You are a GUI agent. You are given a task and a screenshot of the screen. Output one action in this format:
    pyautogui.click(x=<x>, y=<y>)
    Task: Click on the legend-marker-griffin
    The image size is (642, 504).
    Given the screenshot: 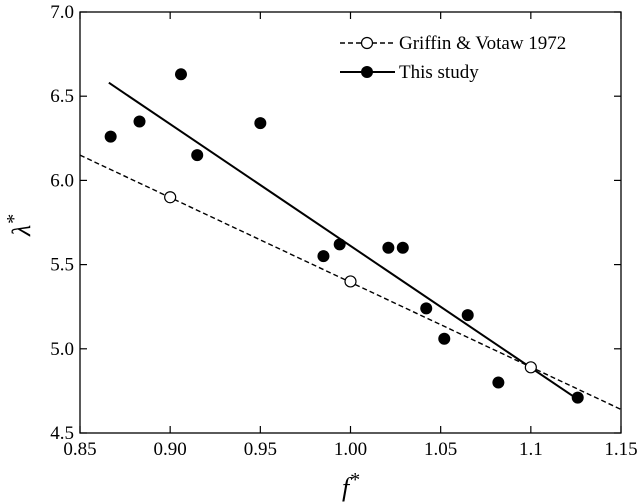 What is the action you would take?
    pyautogui.click(x=367, y=43)
    